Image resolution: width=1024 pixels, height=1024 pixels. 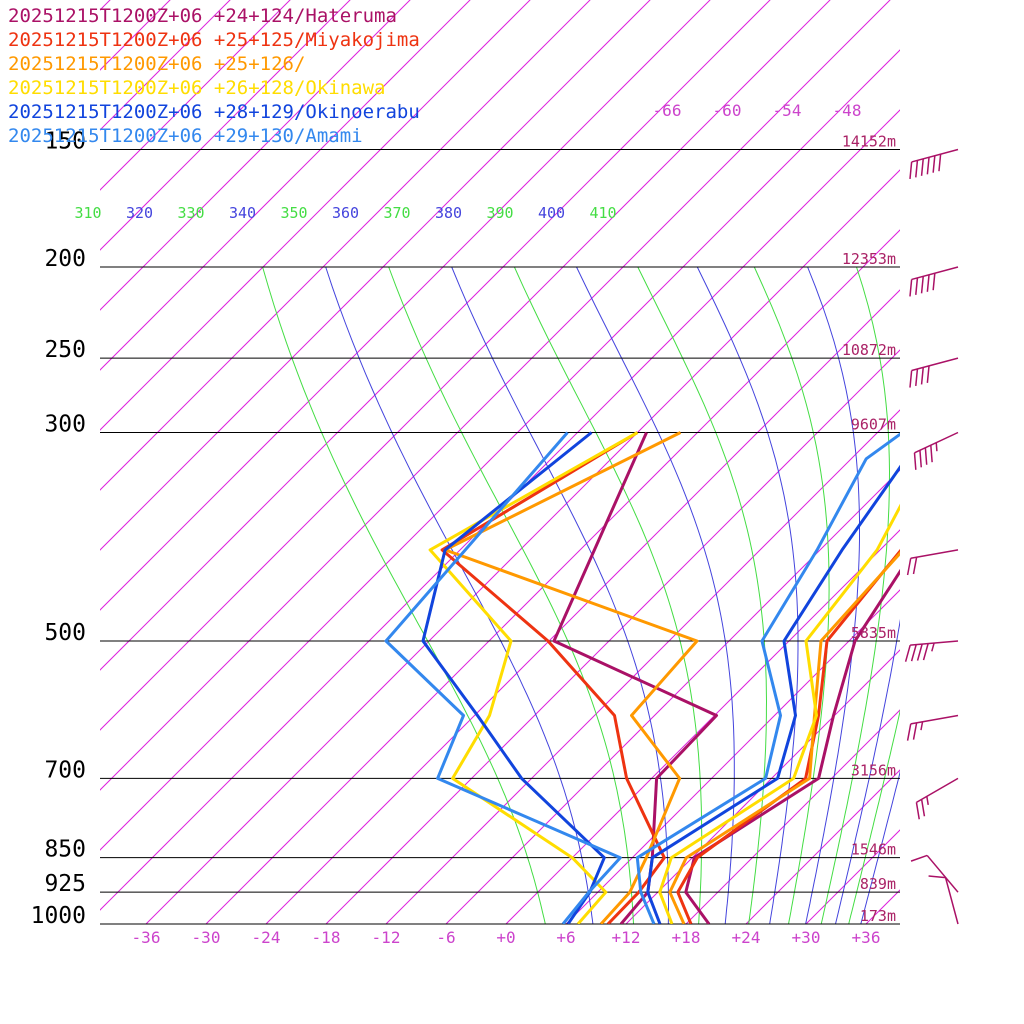 I want to click on pressure-label: 150, so click(x=65, y=142).